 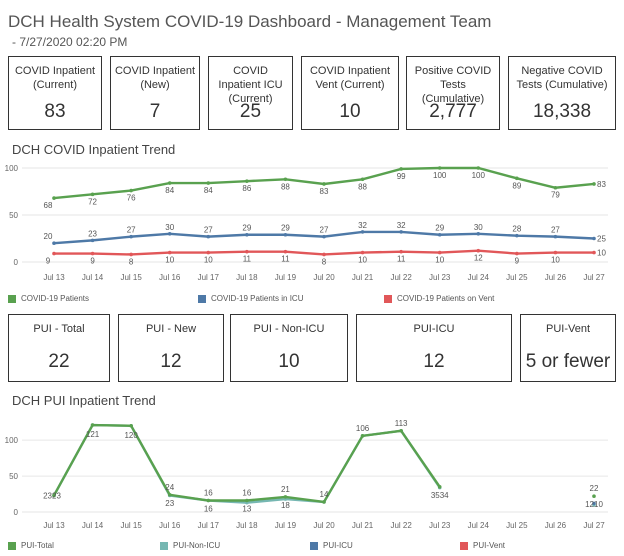 I want to click on data-label: 83, so click(x=324, y=191).